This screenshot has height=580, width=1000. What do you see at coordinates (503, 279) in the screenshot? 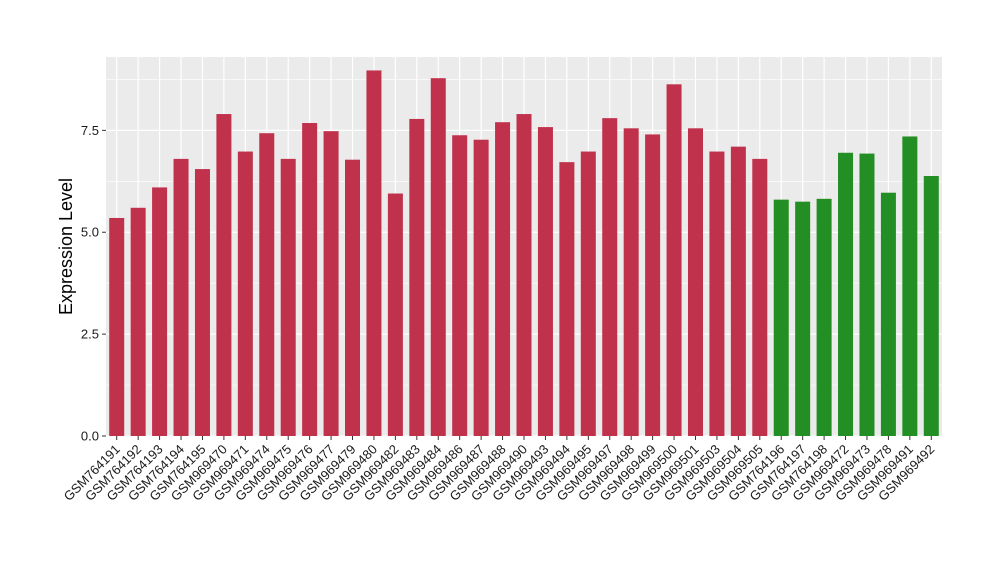
I see `bar-GSM969488` at bounding box center [503, 279].